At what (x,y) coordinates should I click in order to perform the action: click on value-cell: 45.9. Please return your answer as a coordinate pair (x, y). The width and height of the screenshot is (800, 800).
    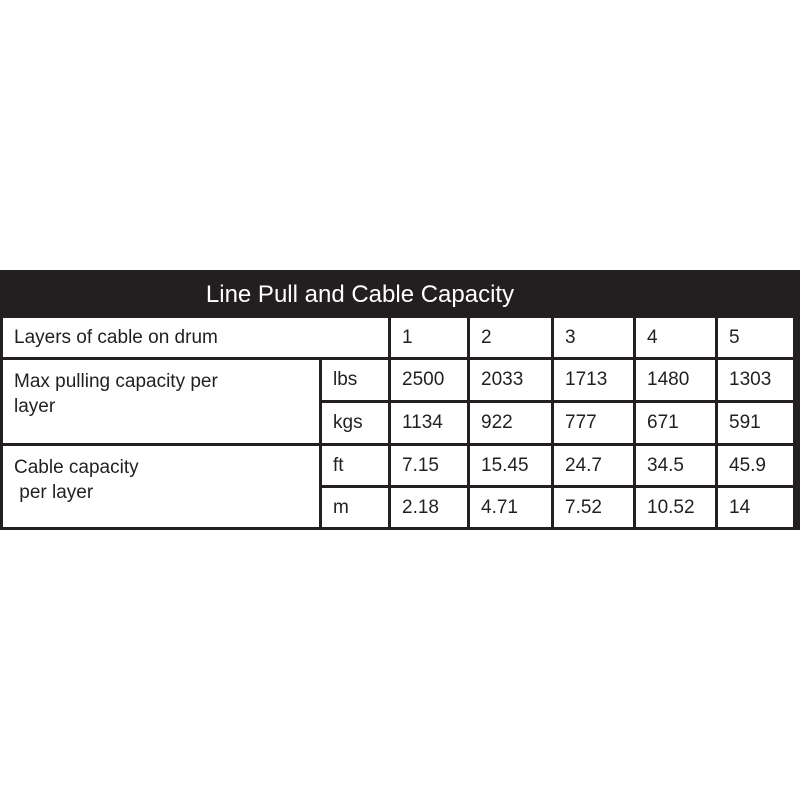
    Looking at the image, I should click on (755, 465).